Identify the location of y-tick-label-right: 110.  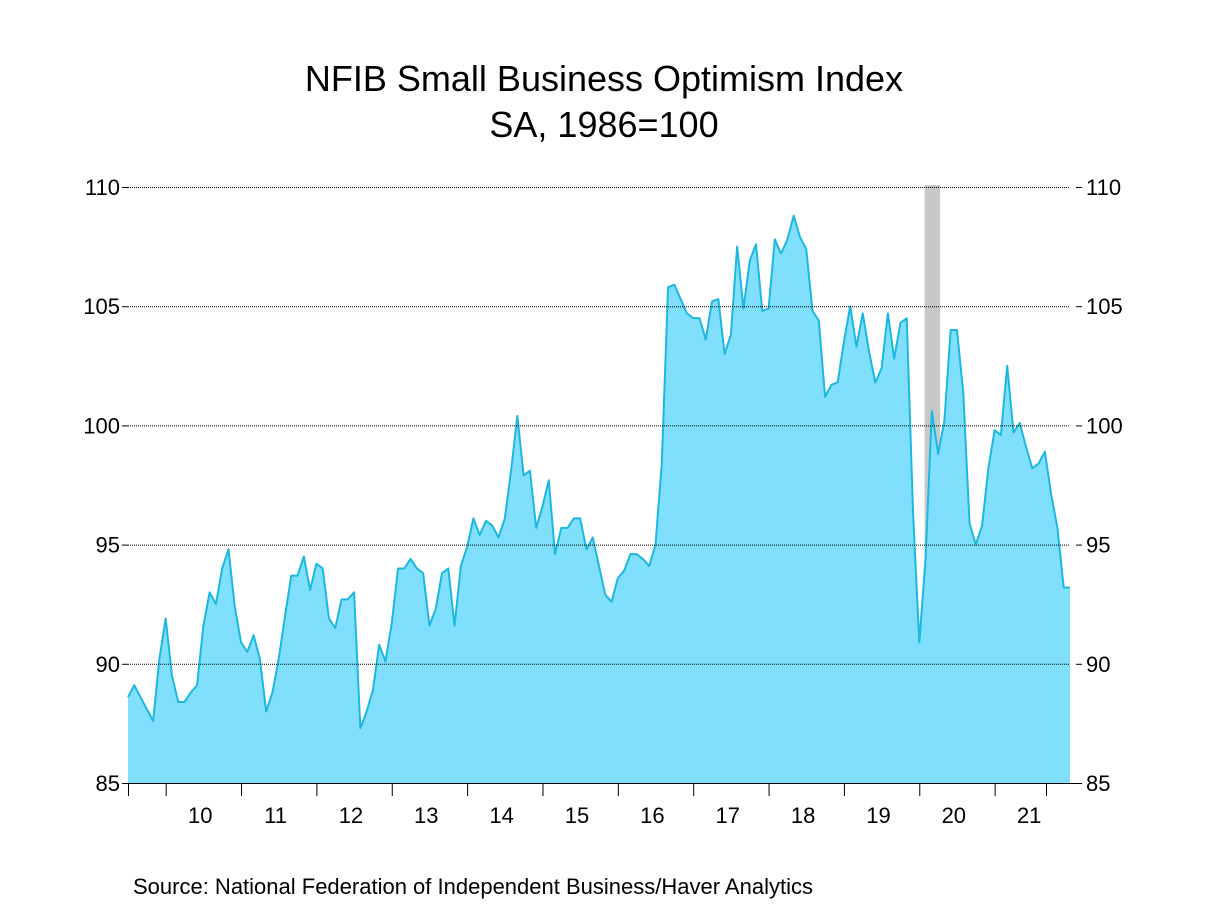
(1103, 187).